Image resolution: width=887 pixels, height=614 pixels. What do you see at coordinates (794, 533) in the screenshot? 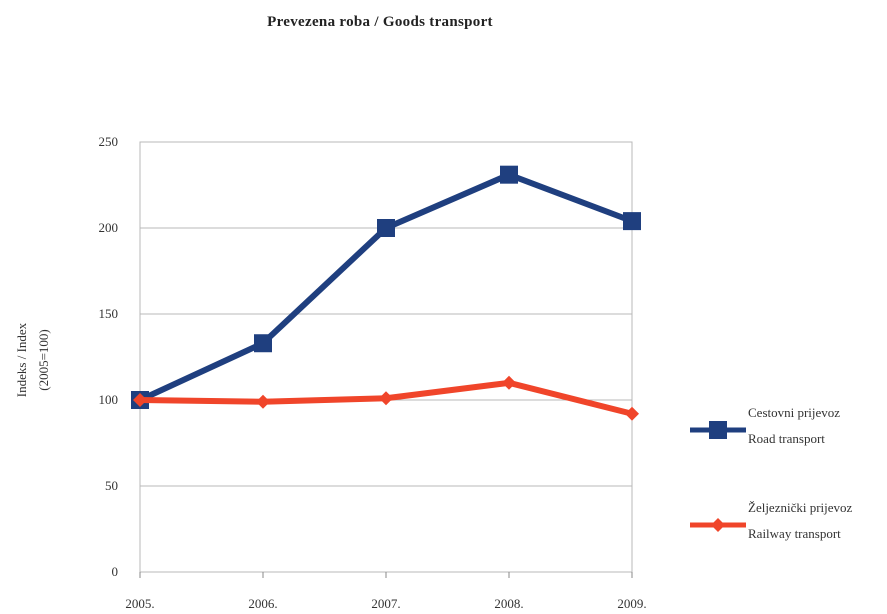
I see `legend-label-railway-line-2: Railway transport` at bounding box center [794, 533].